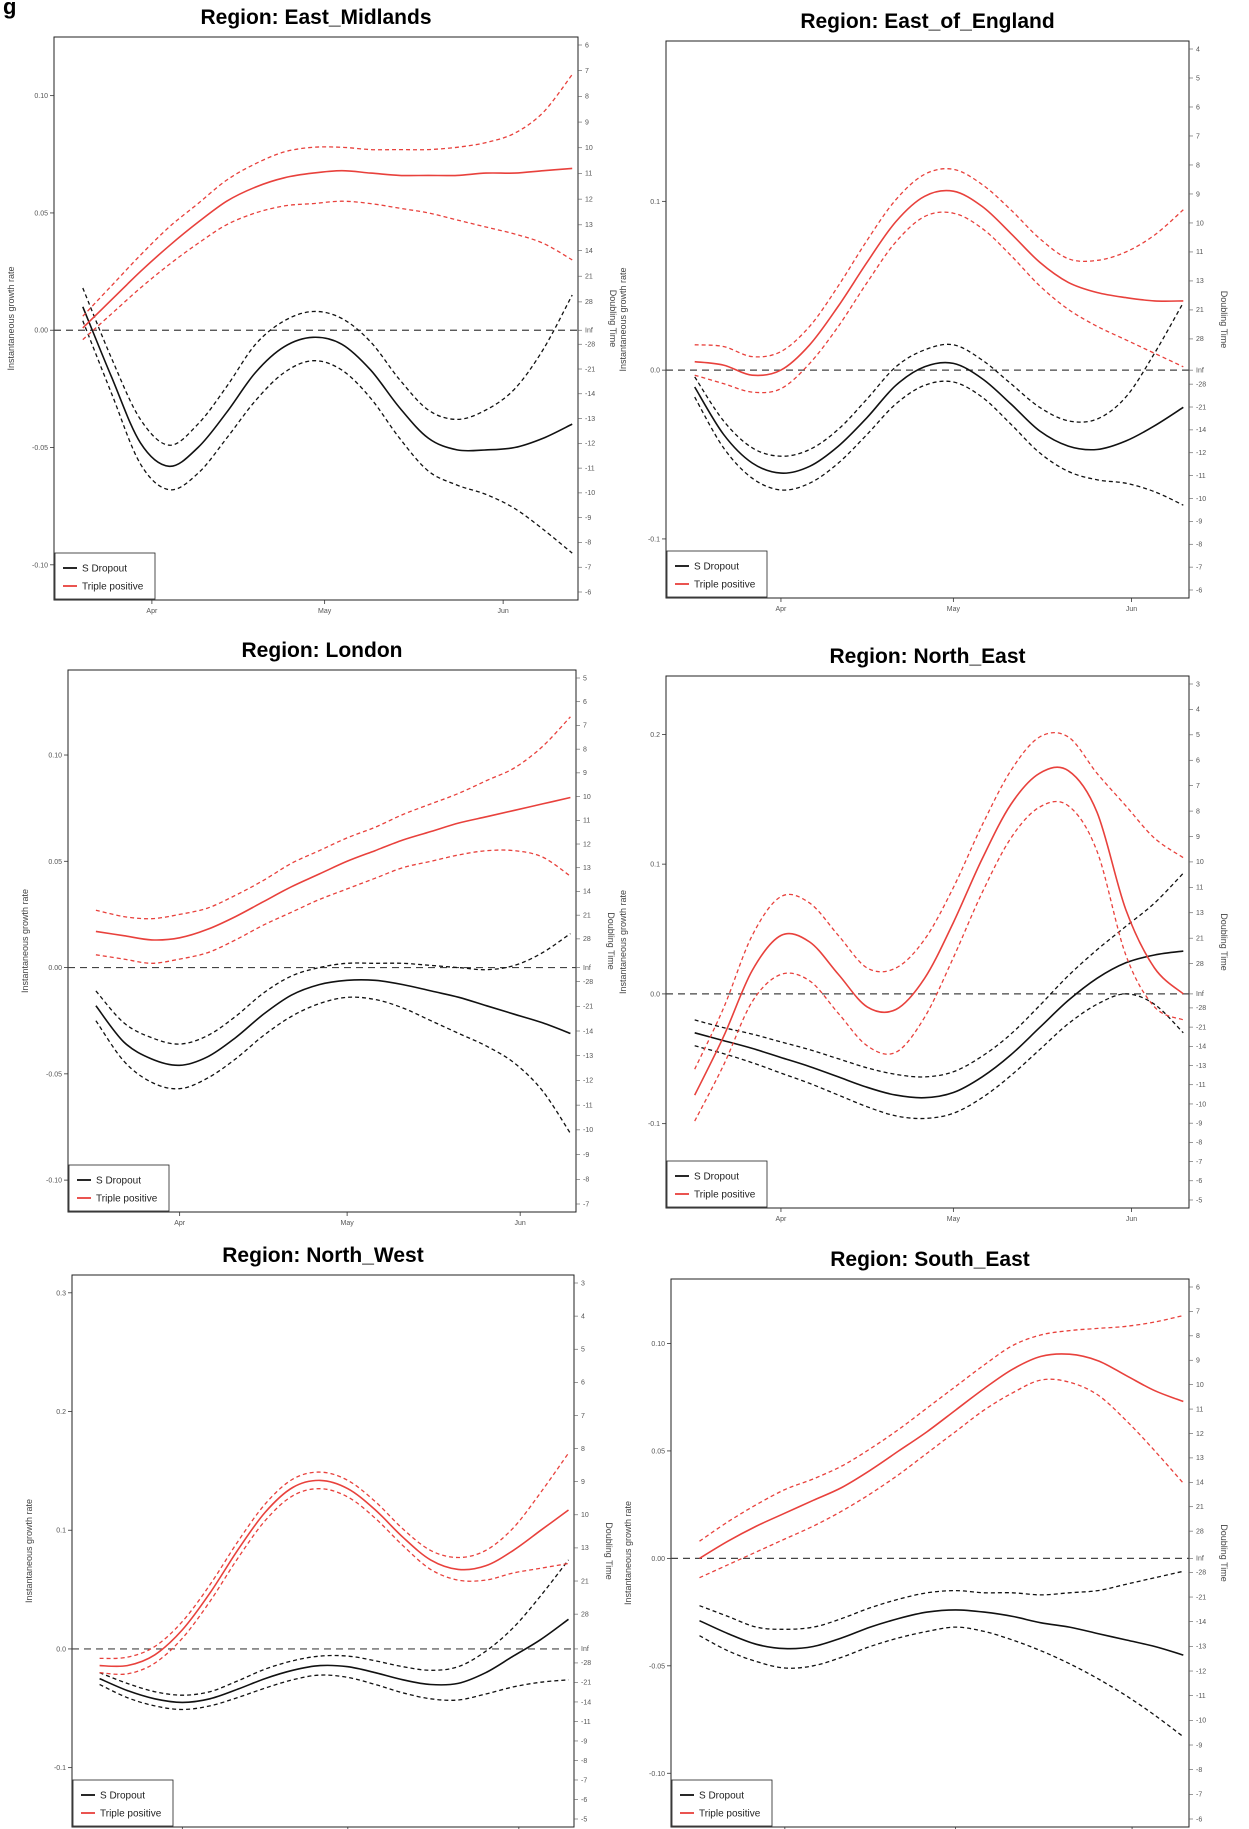 Image resolution: width=1249 pixels, height=1829 pixels. I want to click on doubling-tick-label: -12, so click(588, 1081).